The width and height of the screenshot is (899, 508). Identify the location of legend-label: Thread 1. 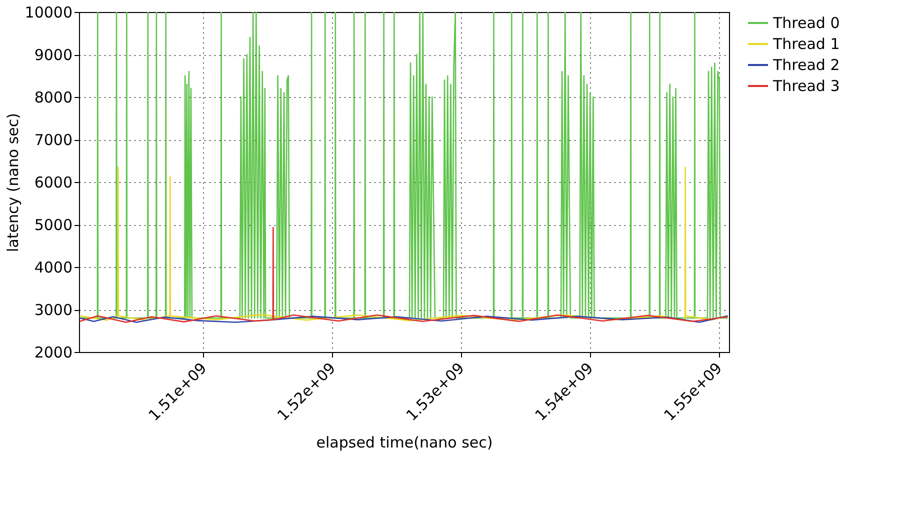
(806, 44).